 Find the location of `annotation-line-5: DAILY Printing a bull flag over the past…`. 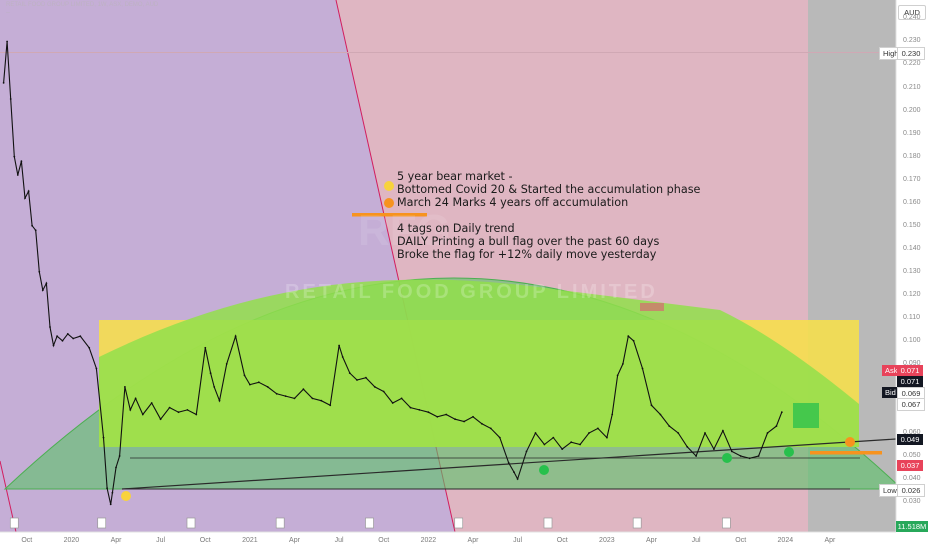

annotation-line-5: DAILY Printing a bull flag over the past… is located at coordinates (528, 241).